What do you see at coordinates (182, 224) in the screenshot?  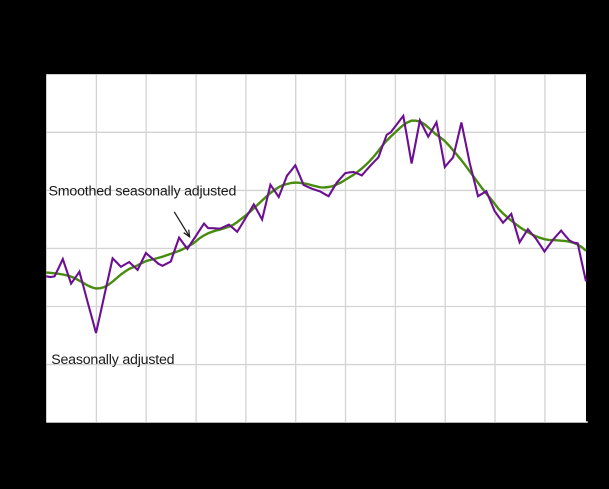 I see `annotation-arrow-shaft` at bounding box center [182, 224].